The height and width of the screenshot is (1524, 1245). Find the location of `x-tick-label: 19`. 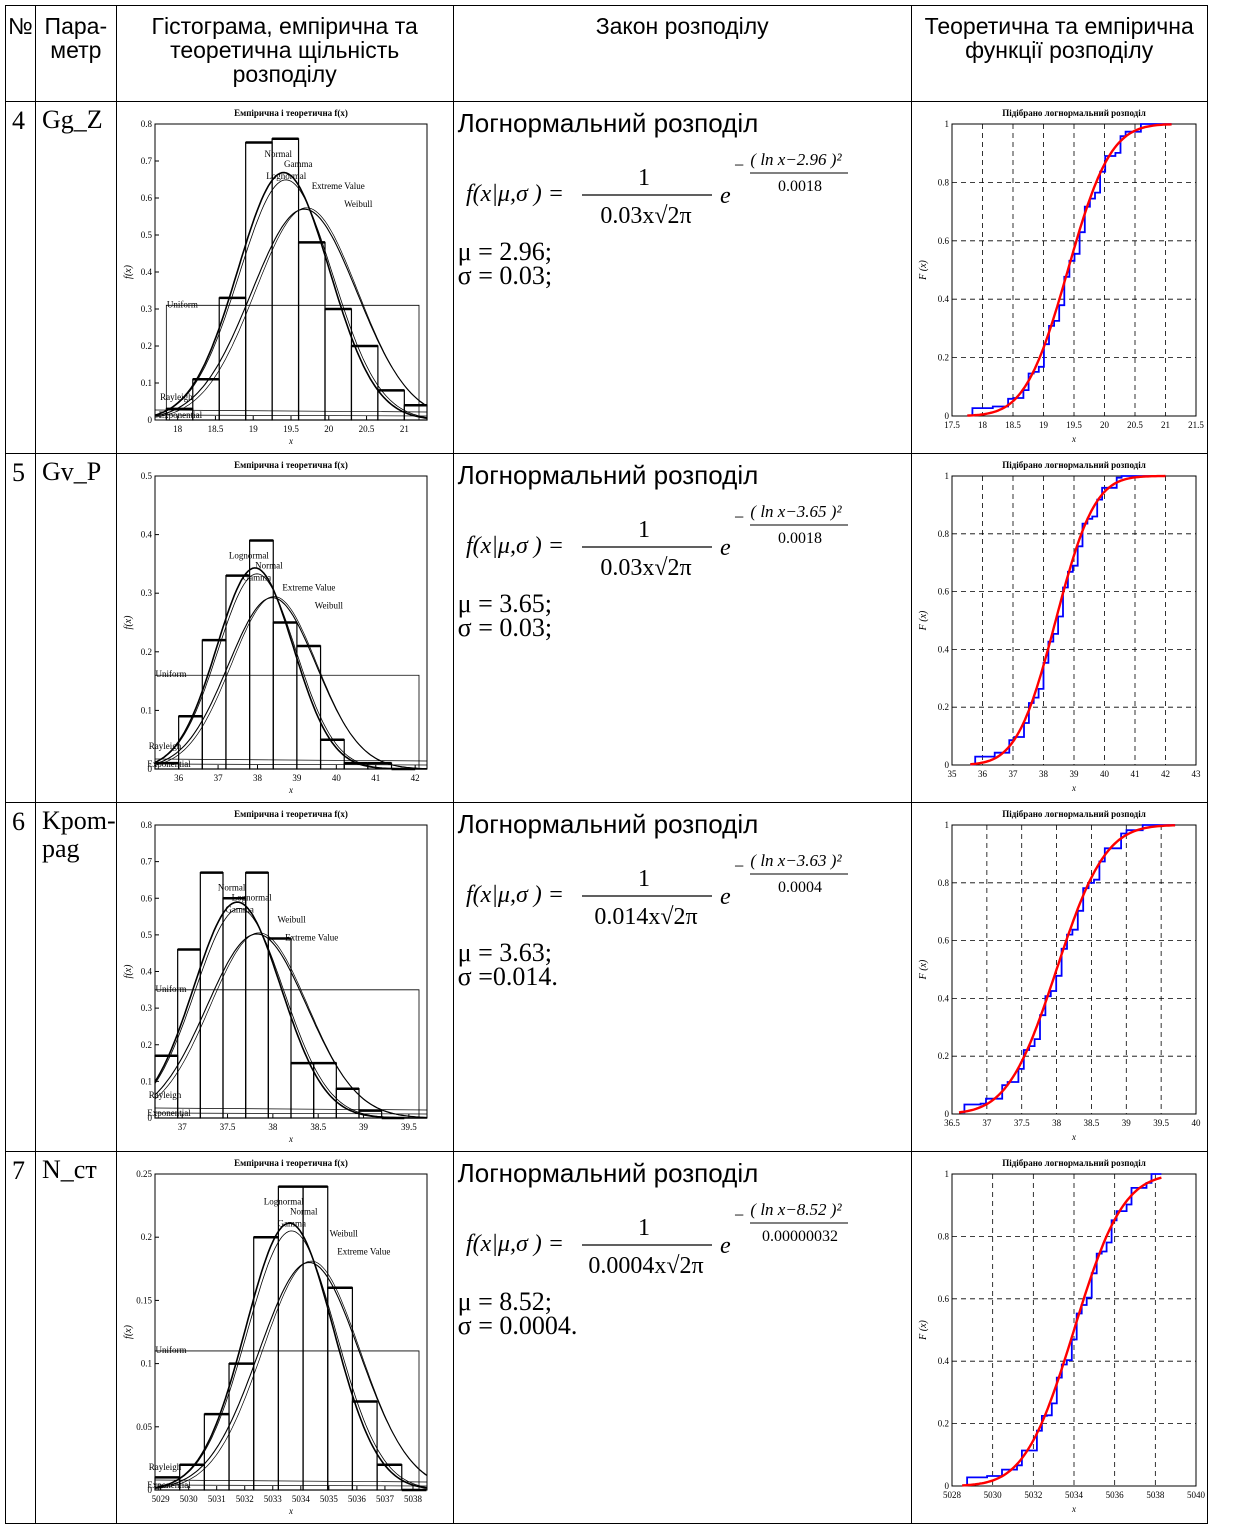

x-tick-label: 19 is located at coordinates (1044, 425).